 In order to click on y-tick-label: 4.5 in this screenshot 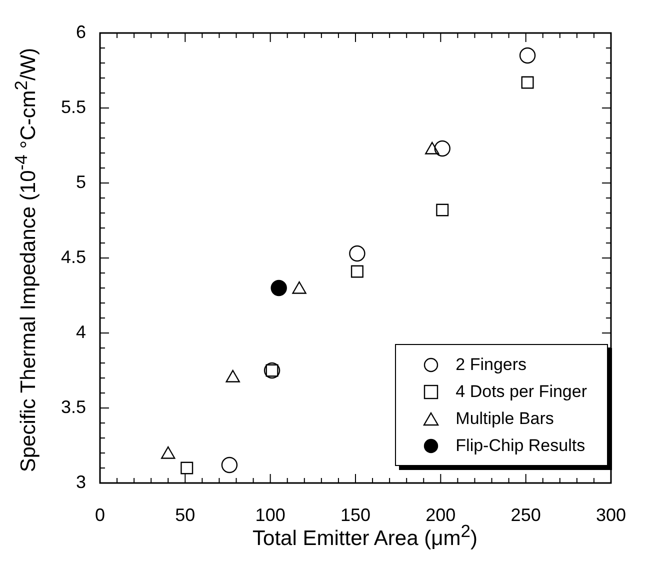, I will do `click(73, 256)`.